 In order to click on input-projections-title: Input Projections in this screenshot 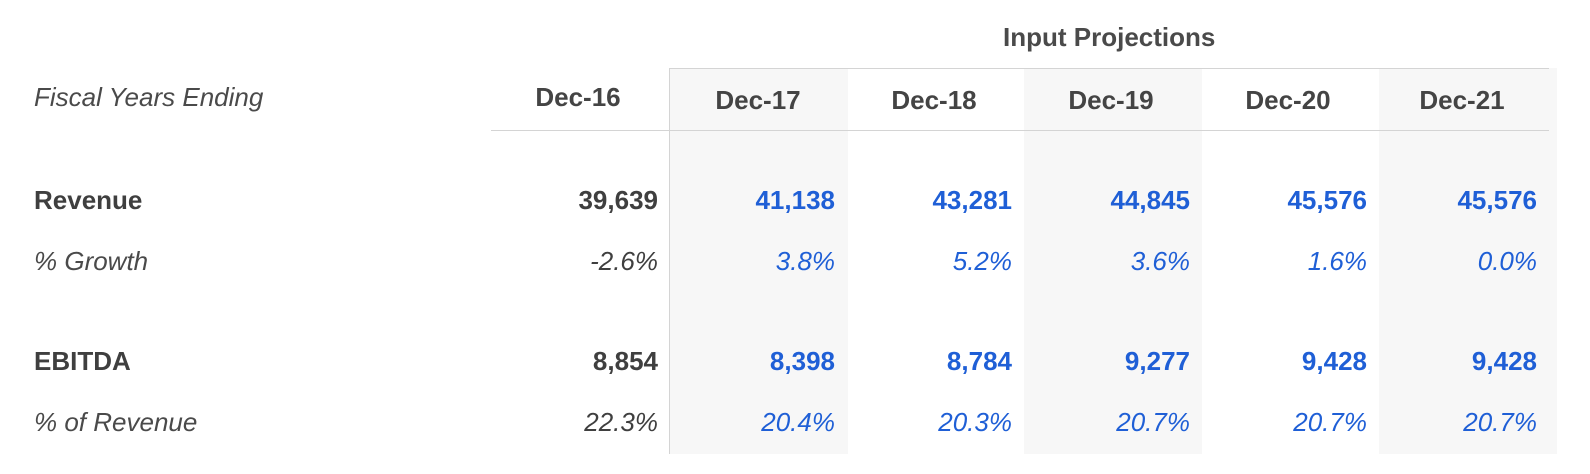, I will do `click(1109, 37)`.